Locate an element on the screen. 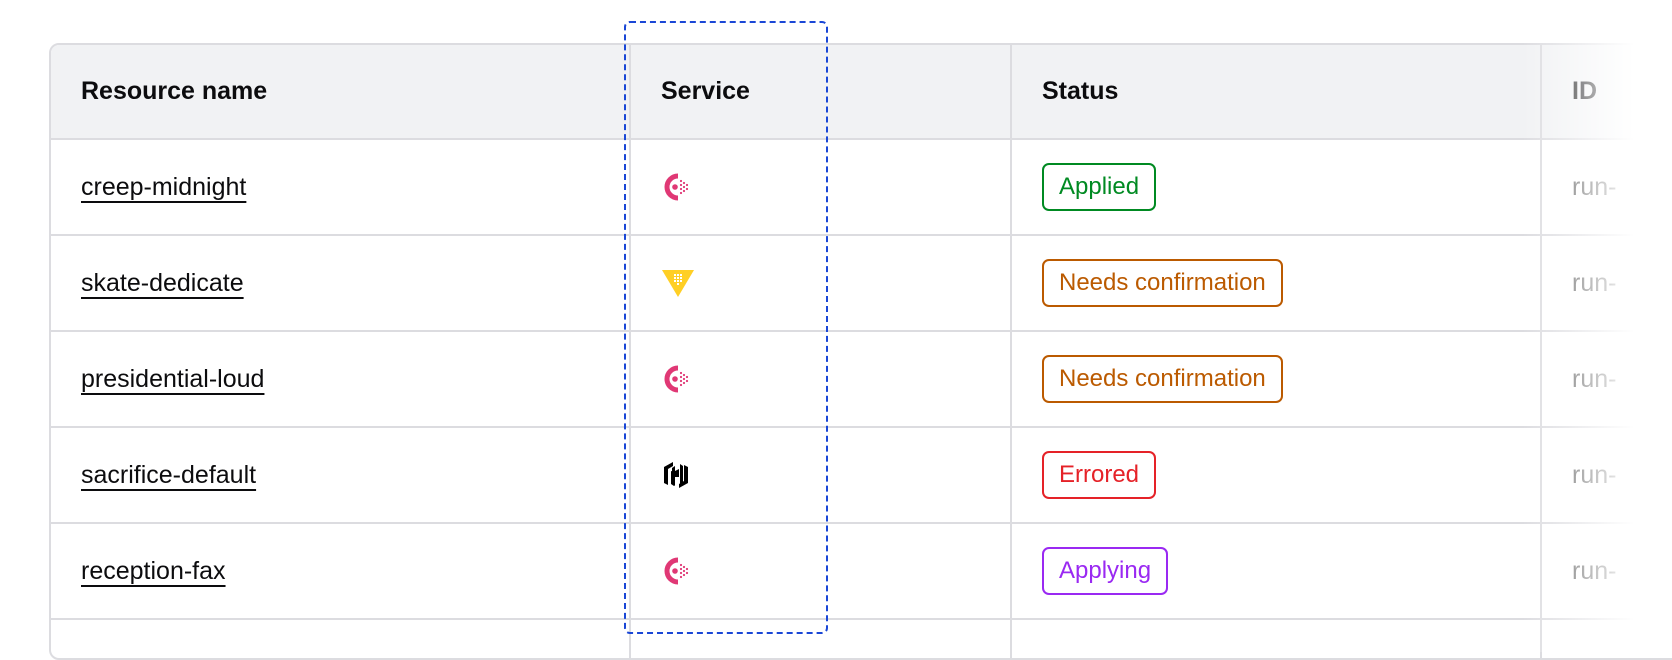 This screenshot has width=1672, height=660. table-row: skate-dedicate Needs confirmation run- is located at coordinates (861, 282).